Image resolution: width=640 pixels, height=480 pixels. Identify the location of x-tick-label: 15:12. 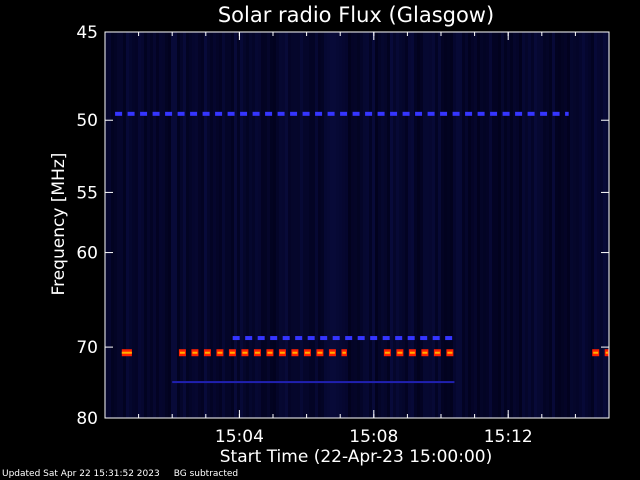
(508, 437).